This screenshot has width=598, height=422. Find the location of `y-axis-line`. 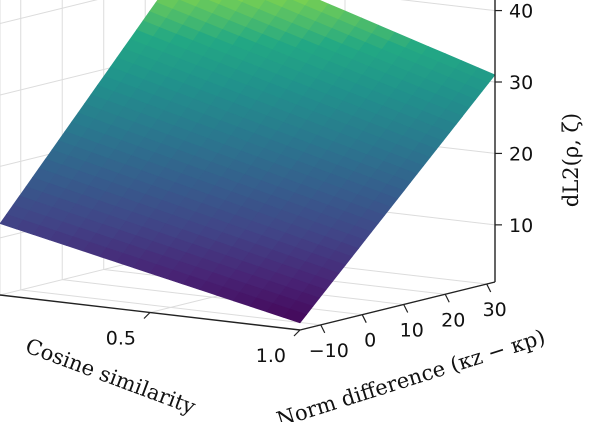

y-axis-line is located at coordinates (397, 306).